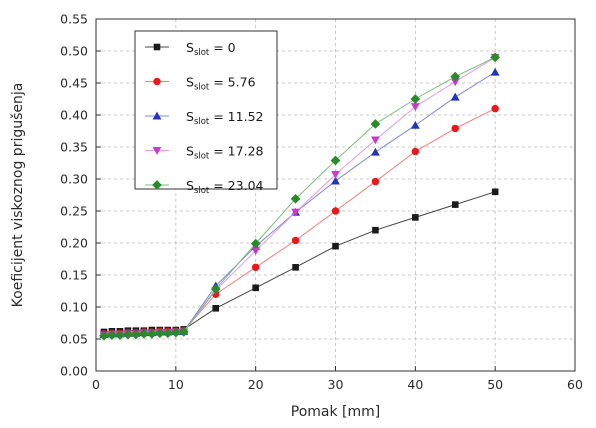 The image size is (596, 428). Describe the element at coordinates (256, 384) in the screenshot. I see `x-tick-label: 20` at that location.